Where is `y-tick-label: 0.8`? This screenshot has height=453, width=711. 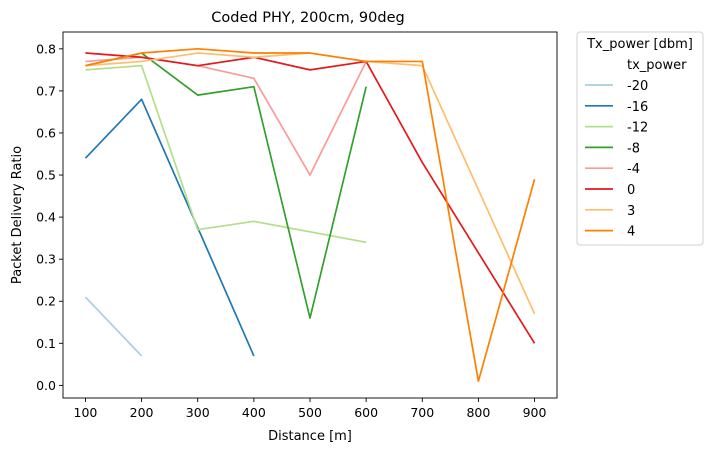 y-tick-label: 0.8 is located at coordinates (46, 48).